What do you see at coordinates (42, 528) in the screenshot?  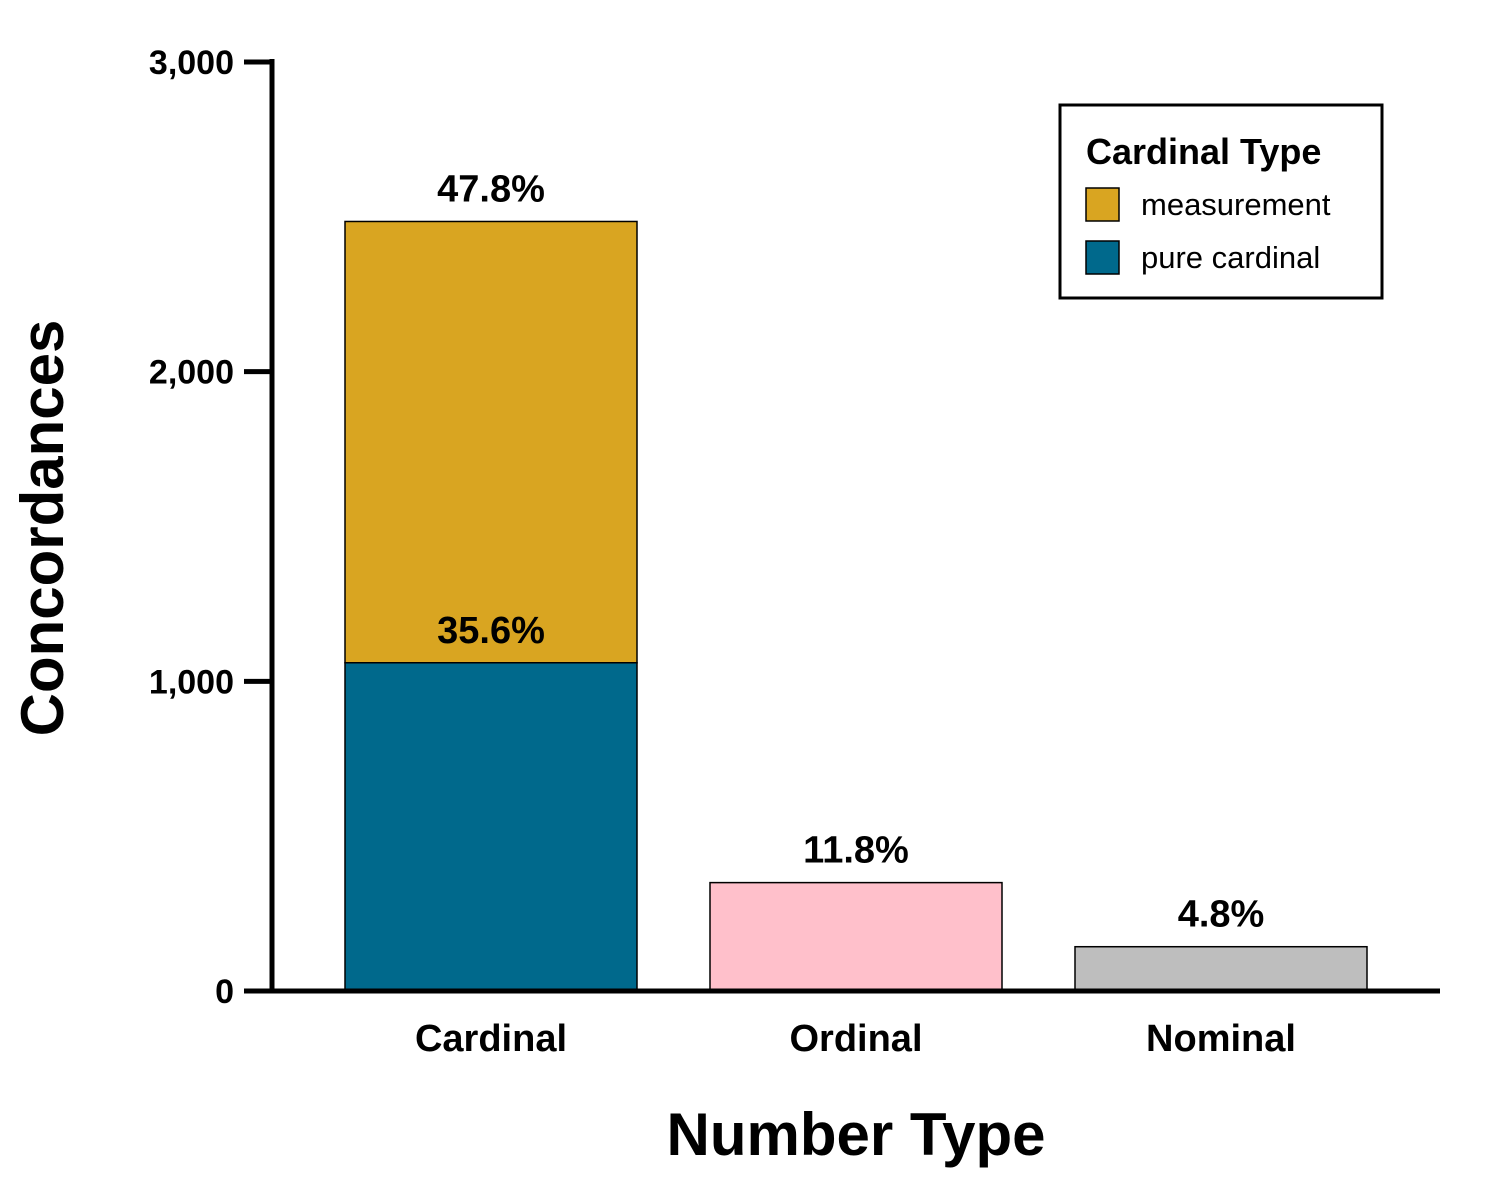 I see `y-axis-title: Concordances` at bounding box center [42, 528].